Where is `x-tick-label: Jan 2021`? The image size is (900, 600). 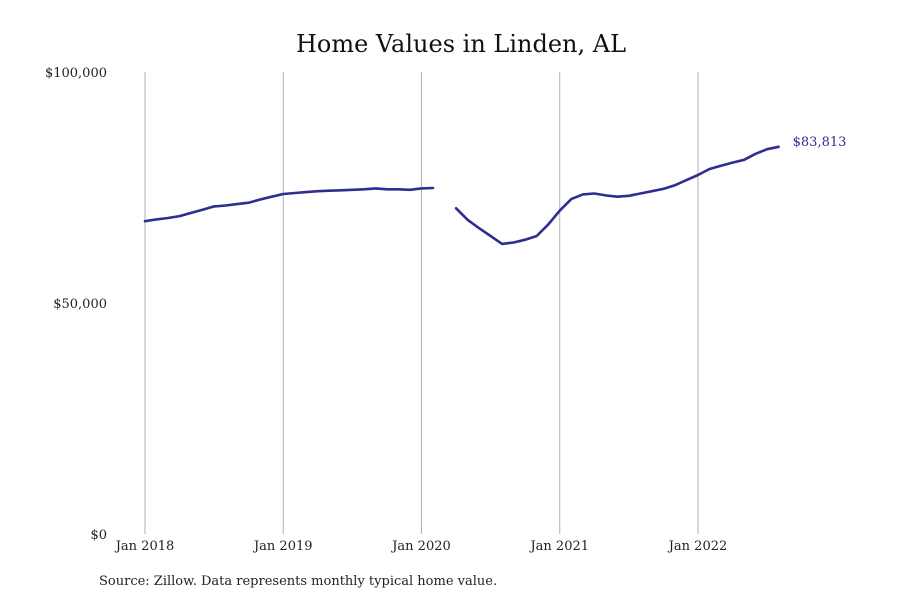
x-tick-label: Jan 2021 is located at coordinates (558, 546).